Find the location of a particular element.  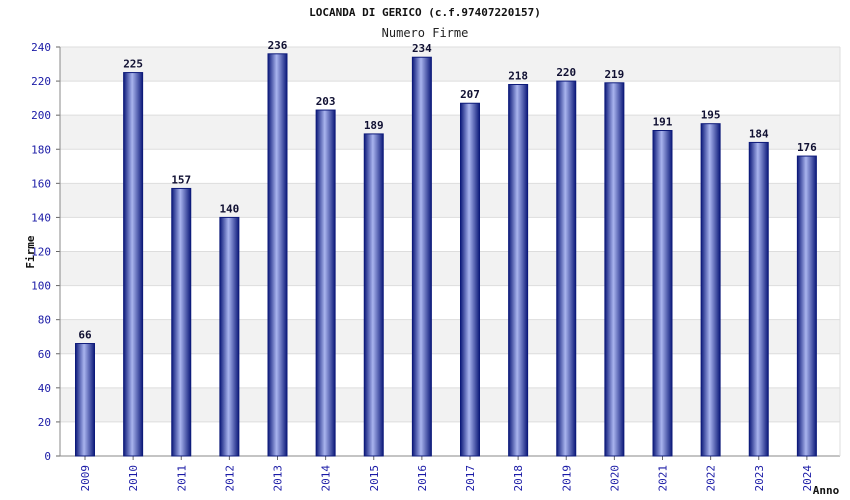

data-label: 157 is located at coordinates (181, 179).